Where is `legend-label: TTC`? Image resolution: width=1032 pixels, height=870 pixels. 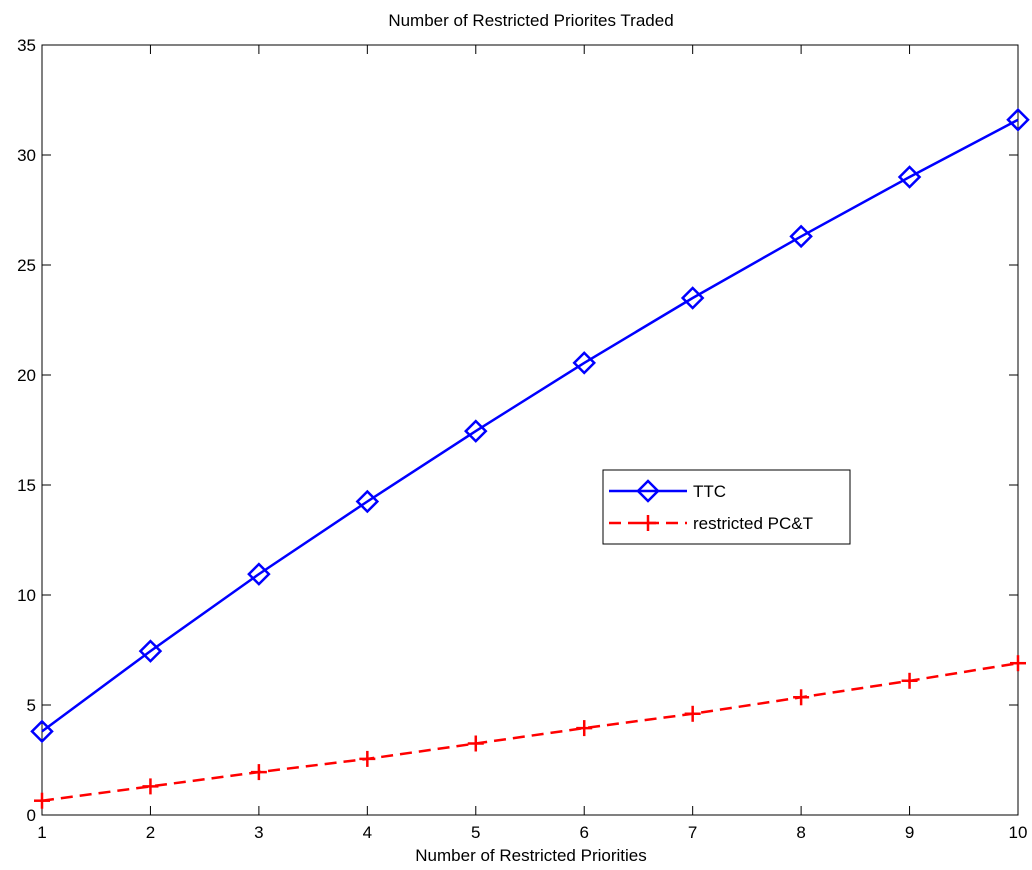 legend-label: TTC is located at coordinates (709, 491).